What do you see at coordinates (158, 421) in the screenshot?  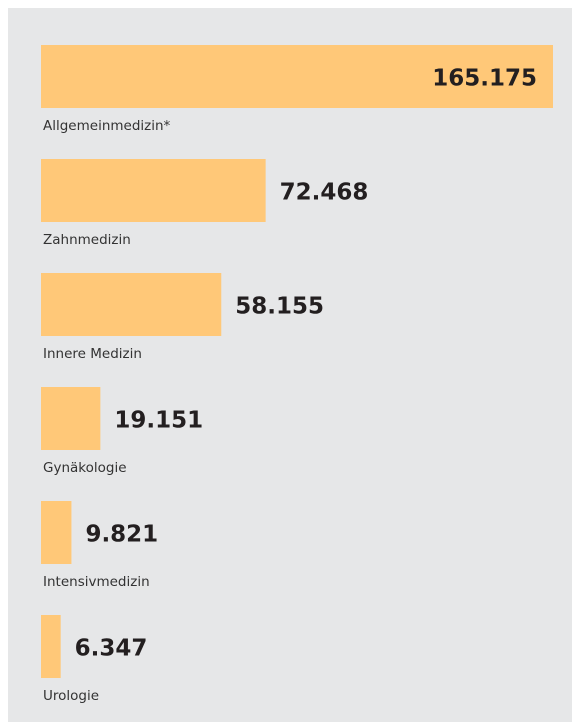 I see `value-label: 19.151` at bounding box center [158, 421].